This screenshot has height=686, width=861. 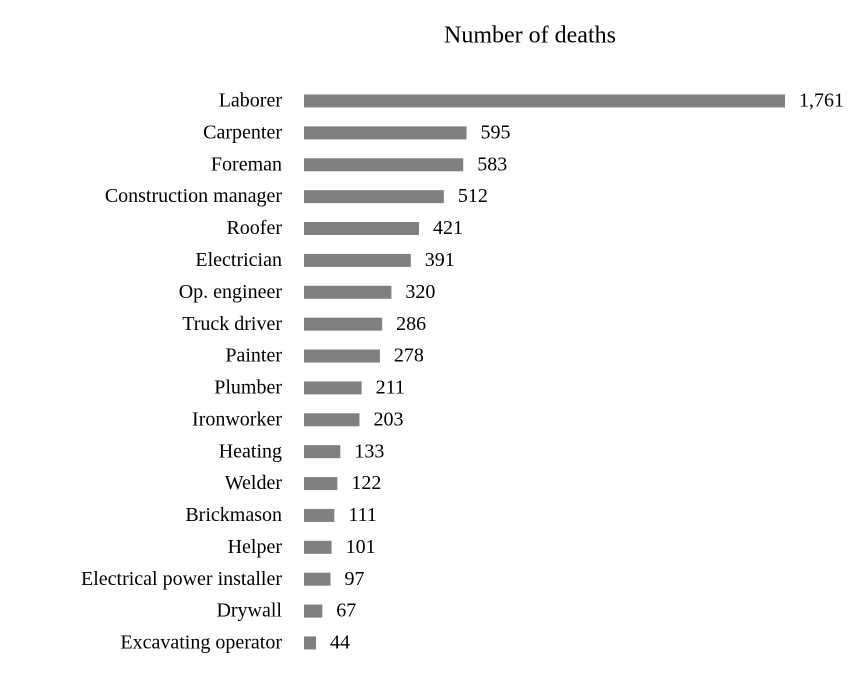 I want to click on value-label: 203, so click(x=388, y=419).